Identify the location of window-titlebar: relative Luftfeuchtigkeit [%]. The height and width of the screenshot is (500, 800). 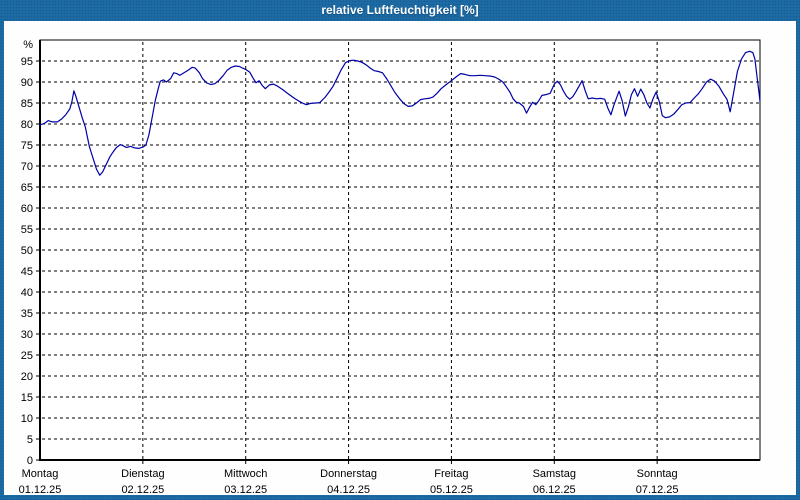
(400, 10).